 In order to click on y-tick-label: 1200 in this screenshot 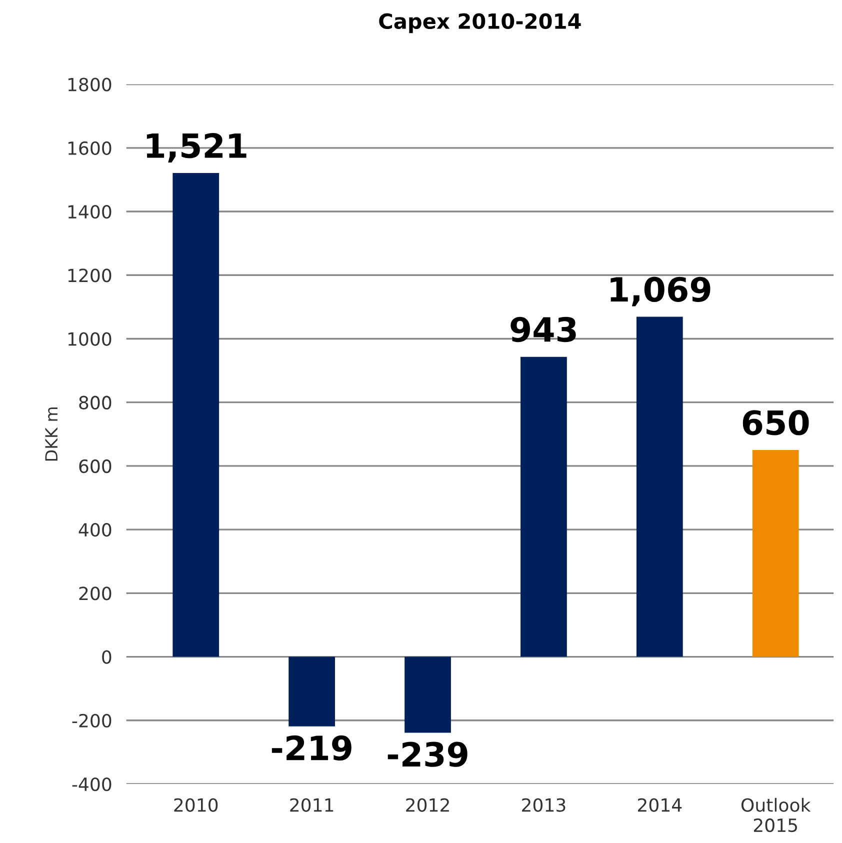, I will do `click(90, 275)`.